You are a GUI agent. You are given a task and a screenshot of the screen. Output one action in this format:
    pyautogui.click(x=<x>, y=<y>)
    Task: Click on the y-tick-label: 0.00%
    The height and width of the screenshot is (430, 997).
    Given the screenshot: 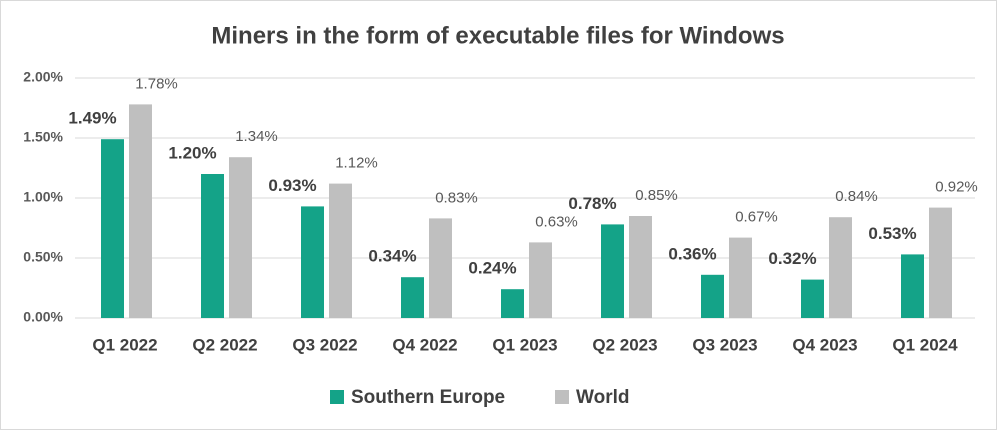 What is the action you would take?
    pyautogui.click(x=43, y=317)
    